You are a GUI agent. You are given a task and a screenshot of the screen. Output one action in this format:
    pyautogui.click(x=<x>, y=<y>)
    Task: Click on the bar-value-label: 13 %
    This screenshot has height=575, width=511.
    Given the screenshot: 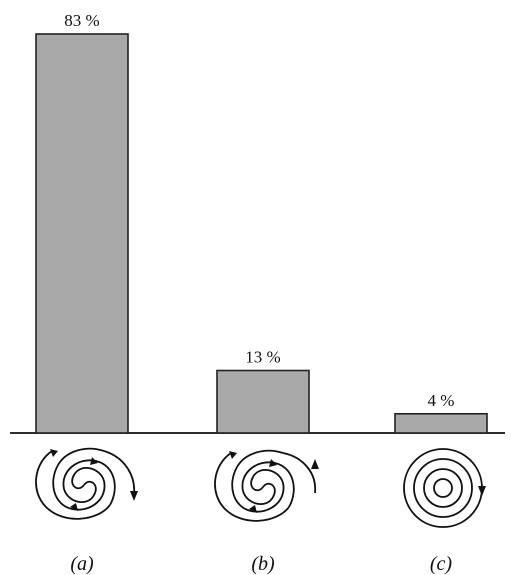 What is the action you would take?
    pyautogui.click(x=262, y=357)
    